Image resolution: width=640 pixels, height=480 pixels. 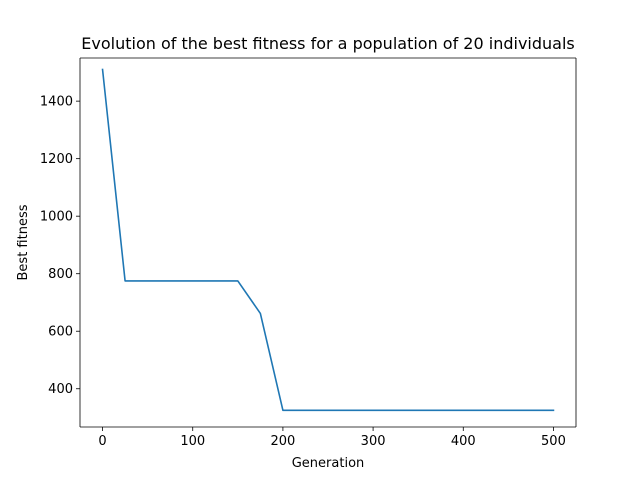 What do you see at coordinates (56, 159) in the screenshot?
I see `y-tick-label: 1200` at bounding box center [56, 159].